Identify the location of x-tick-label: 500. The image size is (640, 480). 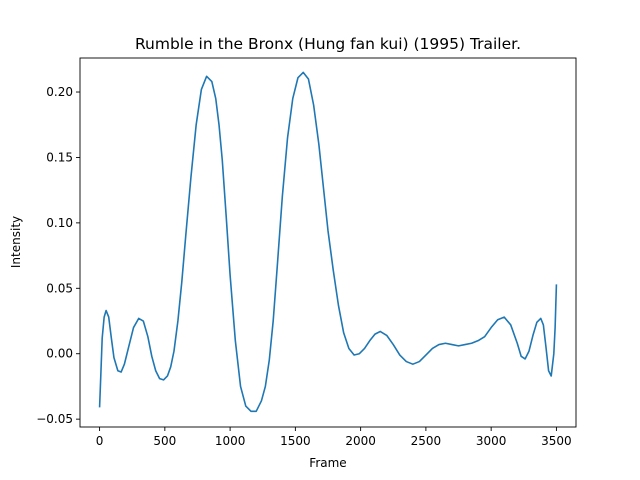
(164, 441).